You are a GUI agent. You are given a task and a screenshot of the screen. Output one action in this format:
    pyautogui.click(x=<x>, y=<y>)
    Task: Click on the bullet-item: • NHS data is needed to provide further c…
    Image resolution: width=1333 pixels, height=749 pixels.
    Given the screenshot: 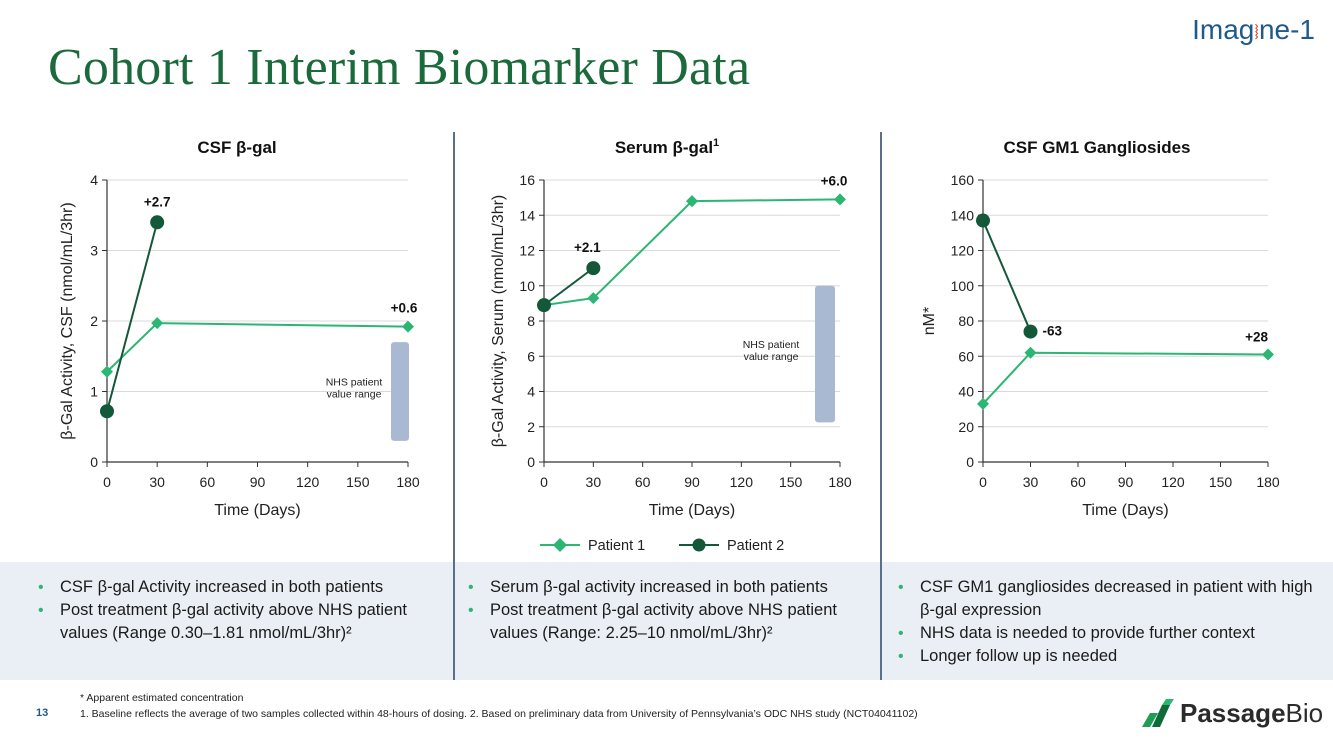 What is the action you would take?
    pyautogui.click(x=1108, y=633)
    